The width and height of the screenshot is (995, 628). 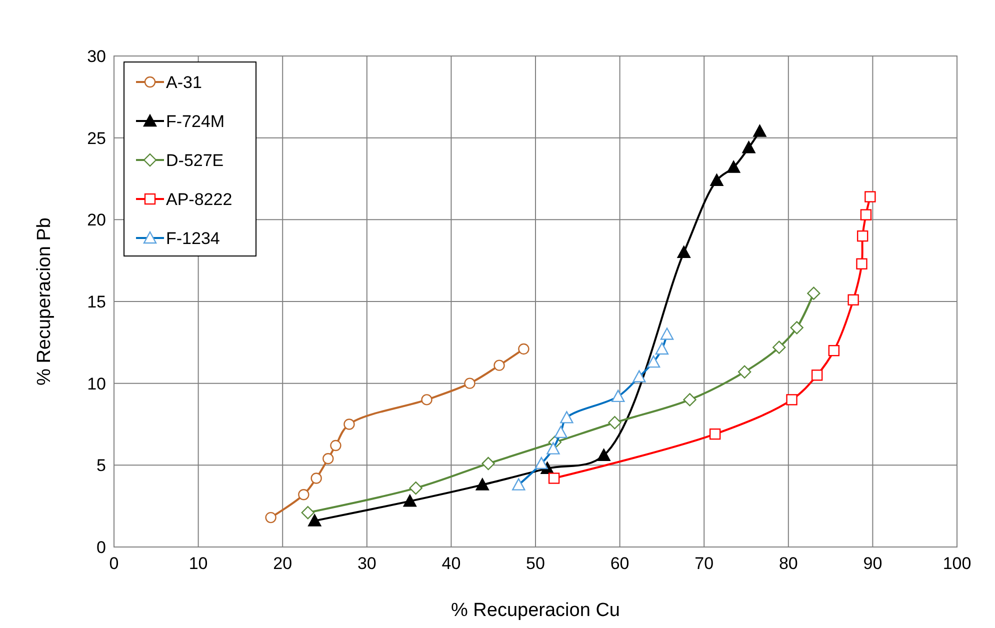 I want to click on legend-label: A-31, so click(x=184, y=82).